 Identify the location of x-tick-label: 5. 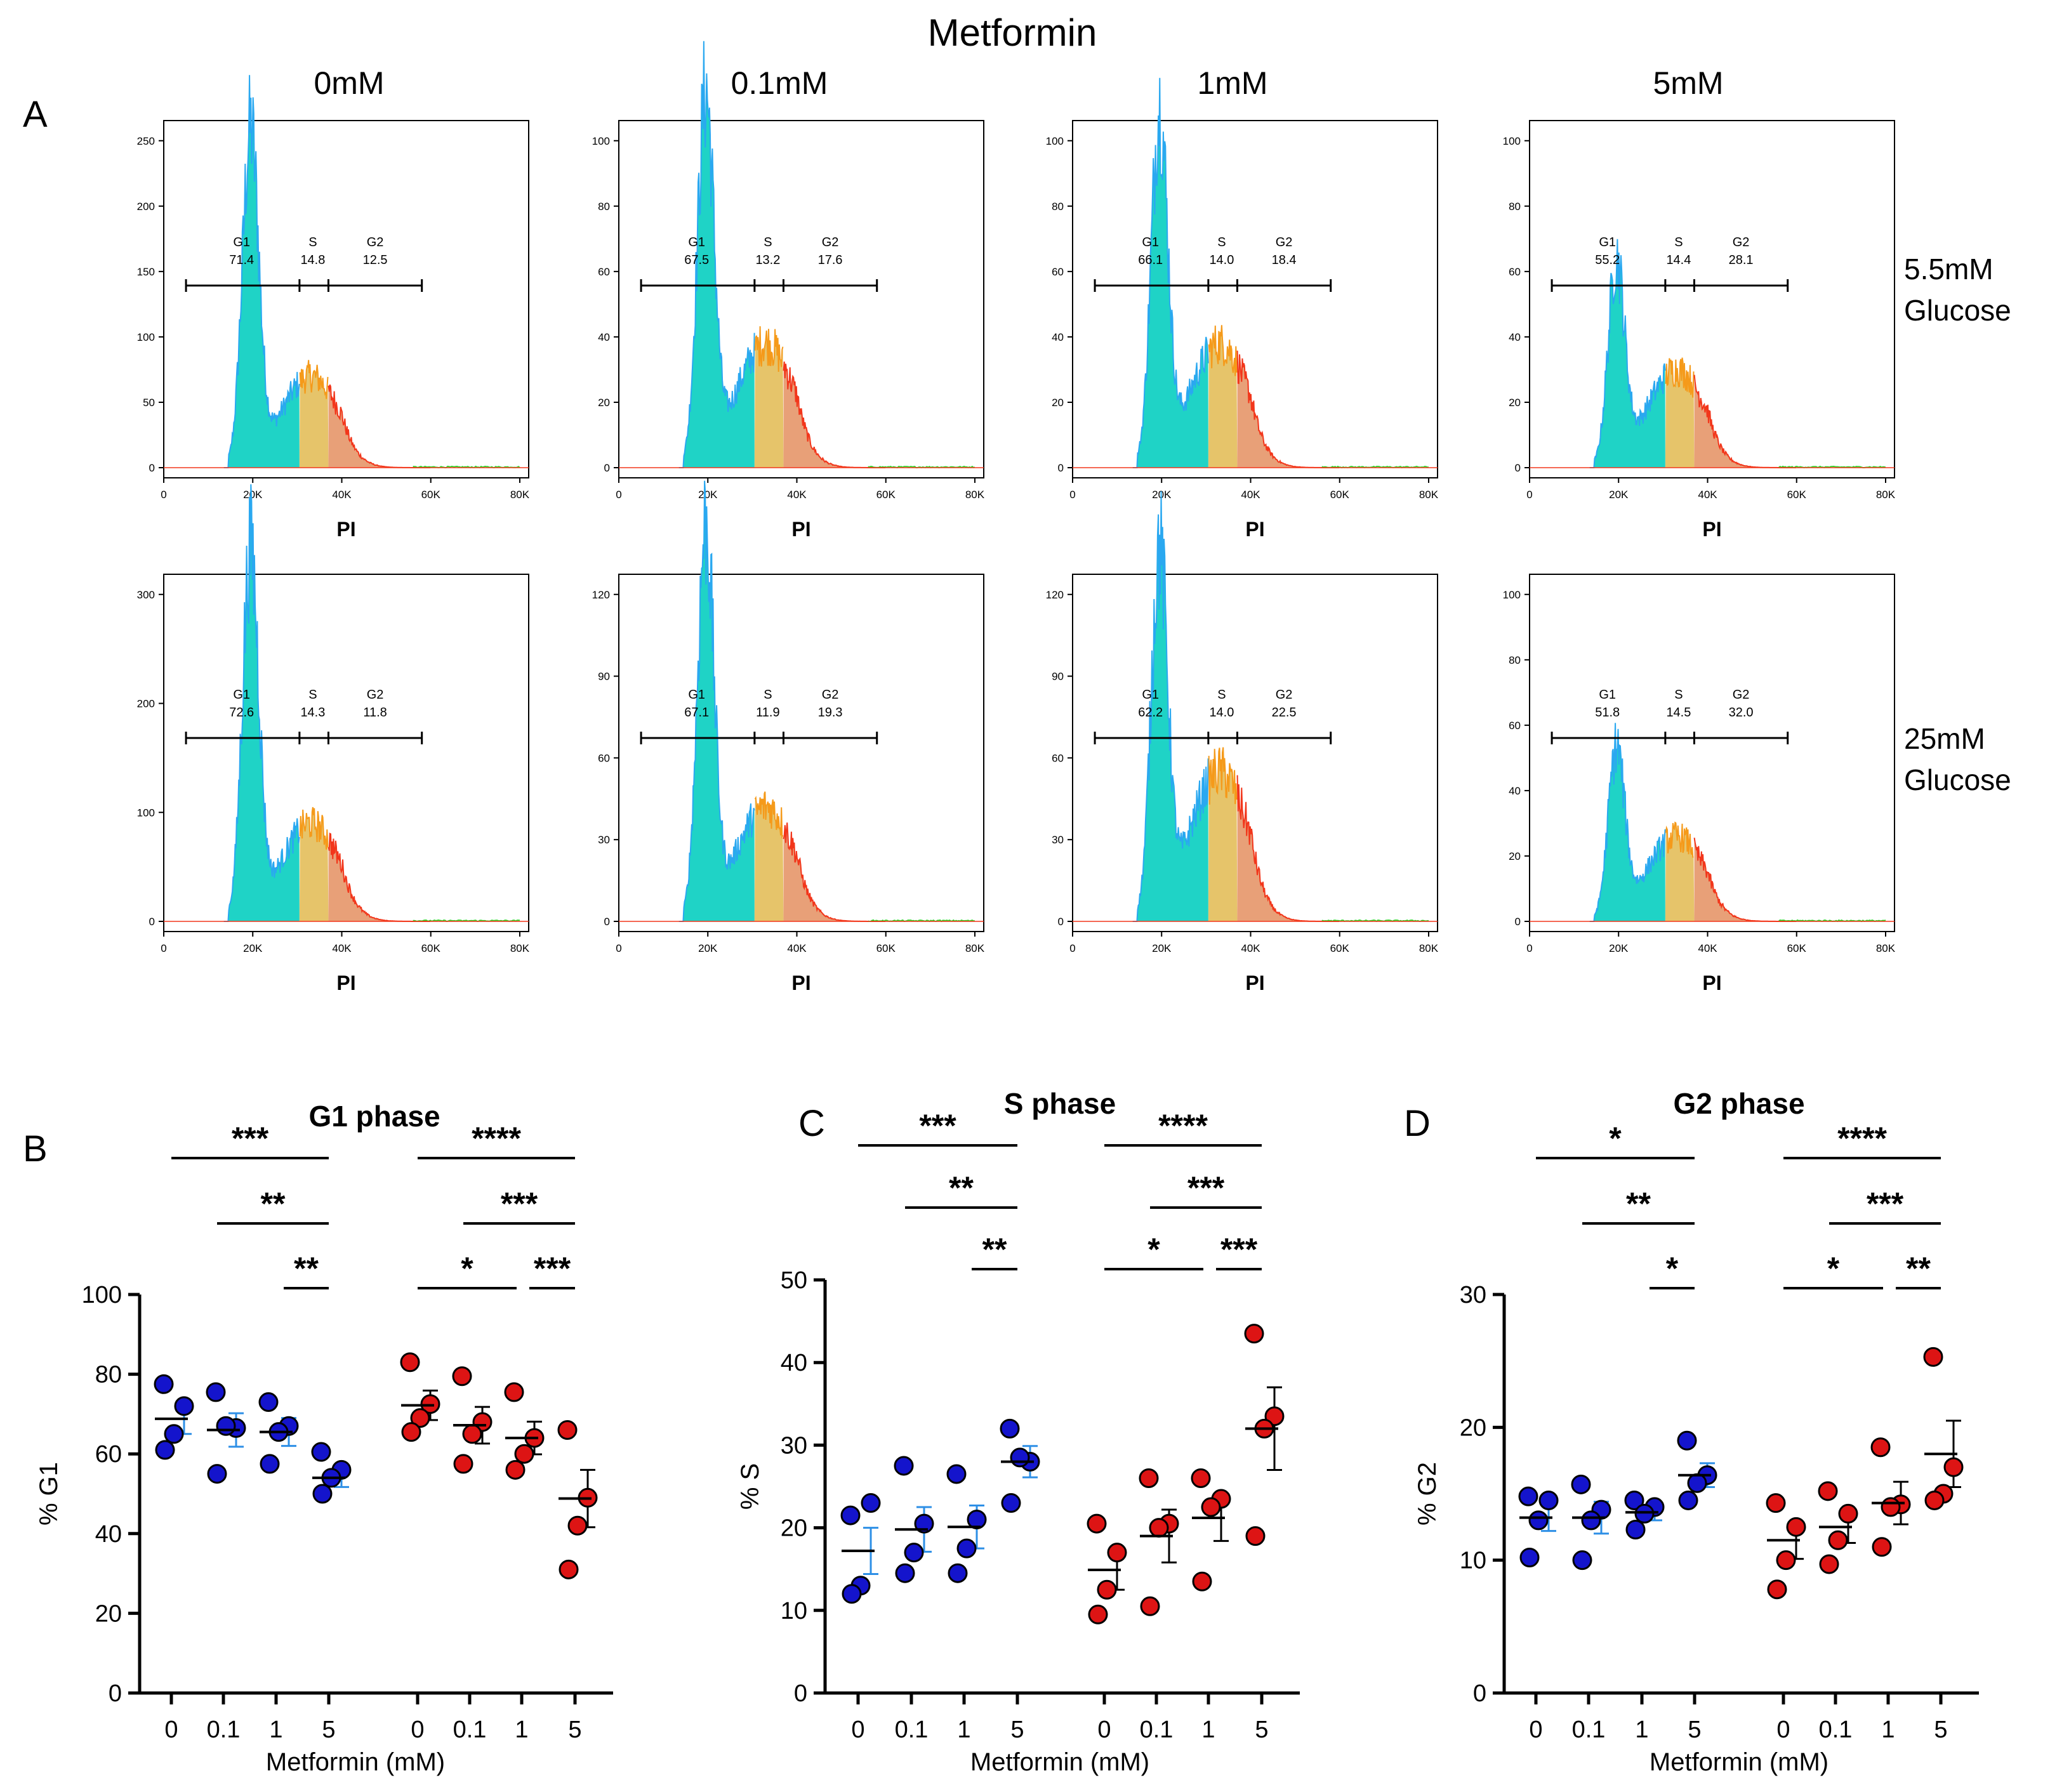
(1017, 1729).